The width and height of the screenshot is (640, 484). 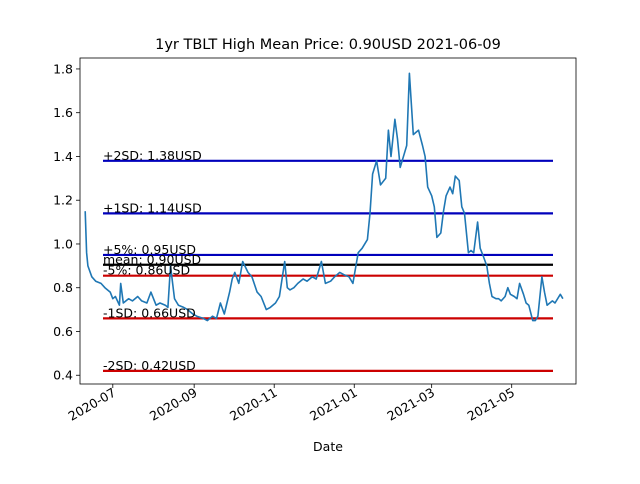 I want to click on y-tick-label: 0.4, so click(x=63, y=375).